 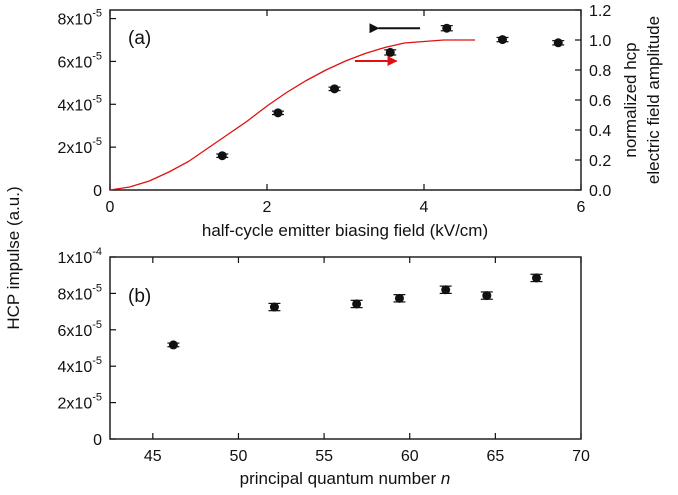 I want to click on y-tick-exponent: -4, so click(x=97, y=252).